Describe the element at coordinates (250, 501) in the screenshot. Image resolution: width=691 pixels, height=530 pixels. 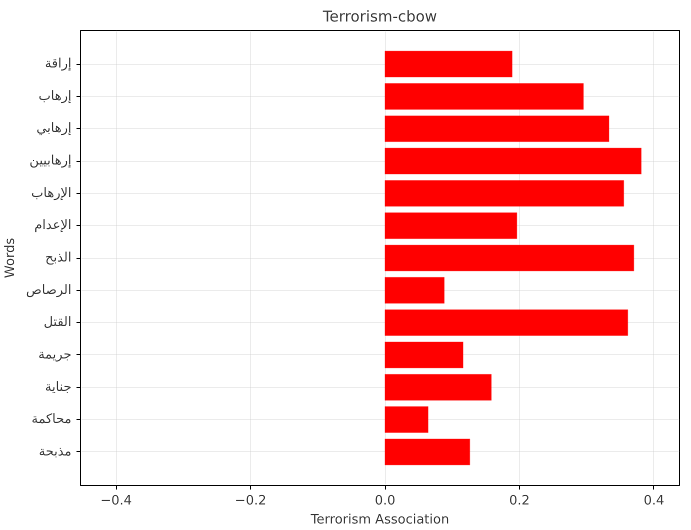
I see `x-tick-label: −0.2` at that location.